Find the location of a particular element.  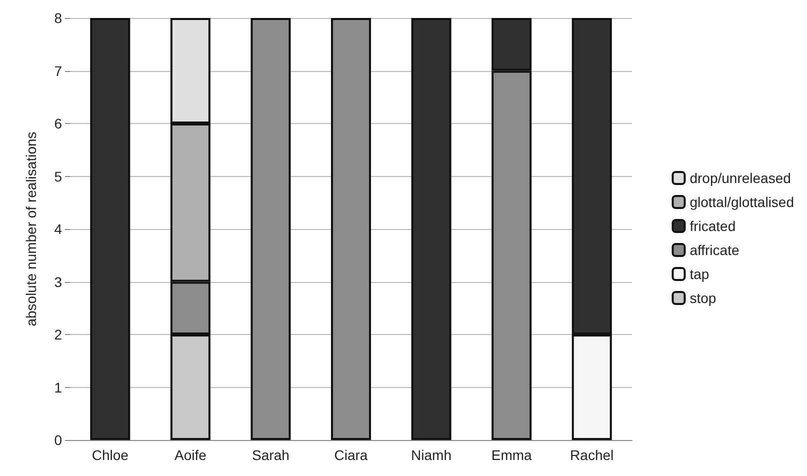

y-axis-title: absolute number of realisations is located at coordinates (31, 229).